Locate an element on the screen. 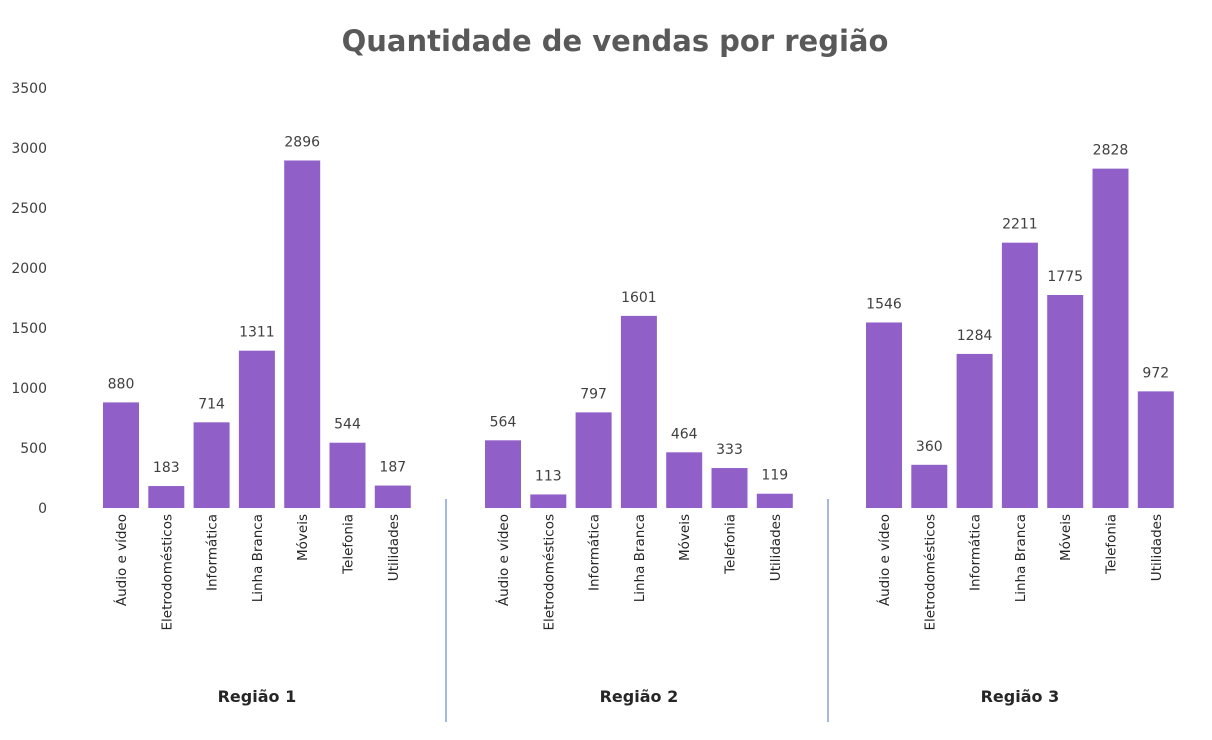 Image resolution: width=1212 pixels, height=740 pixels. region-label: Região 2 is located at coordinates (639, 696).